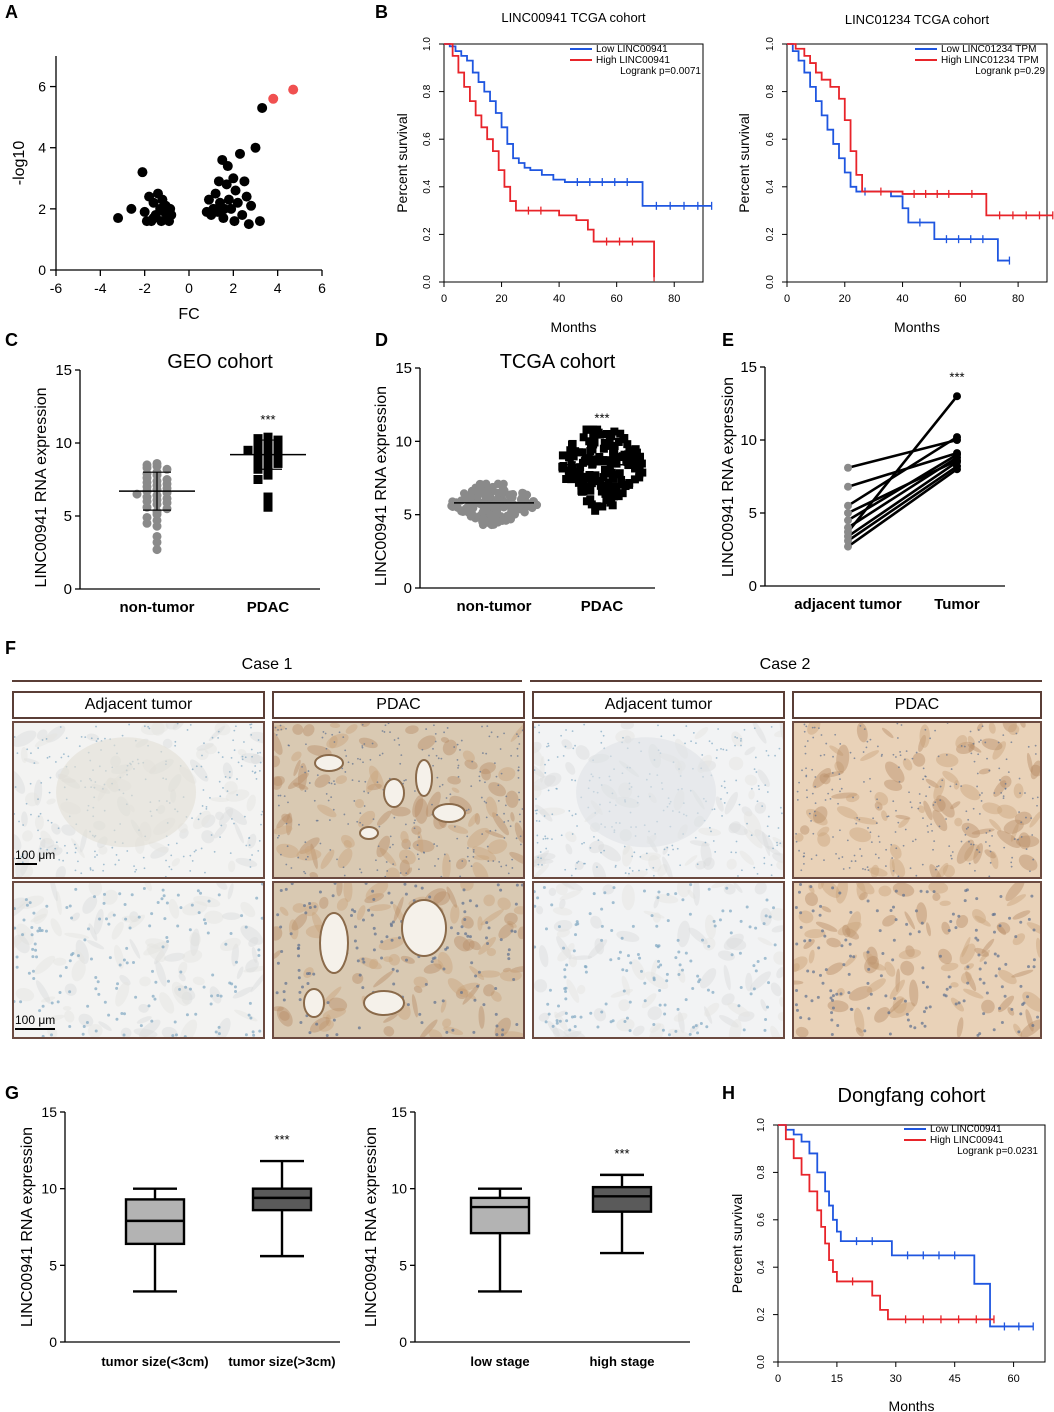  What do you see at coordinates (902, 492) in the screenshot?
I see `pair-line` at bounding box center [902, 492].